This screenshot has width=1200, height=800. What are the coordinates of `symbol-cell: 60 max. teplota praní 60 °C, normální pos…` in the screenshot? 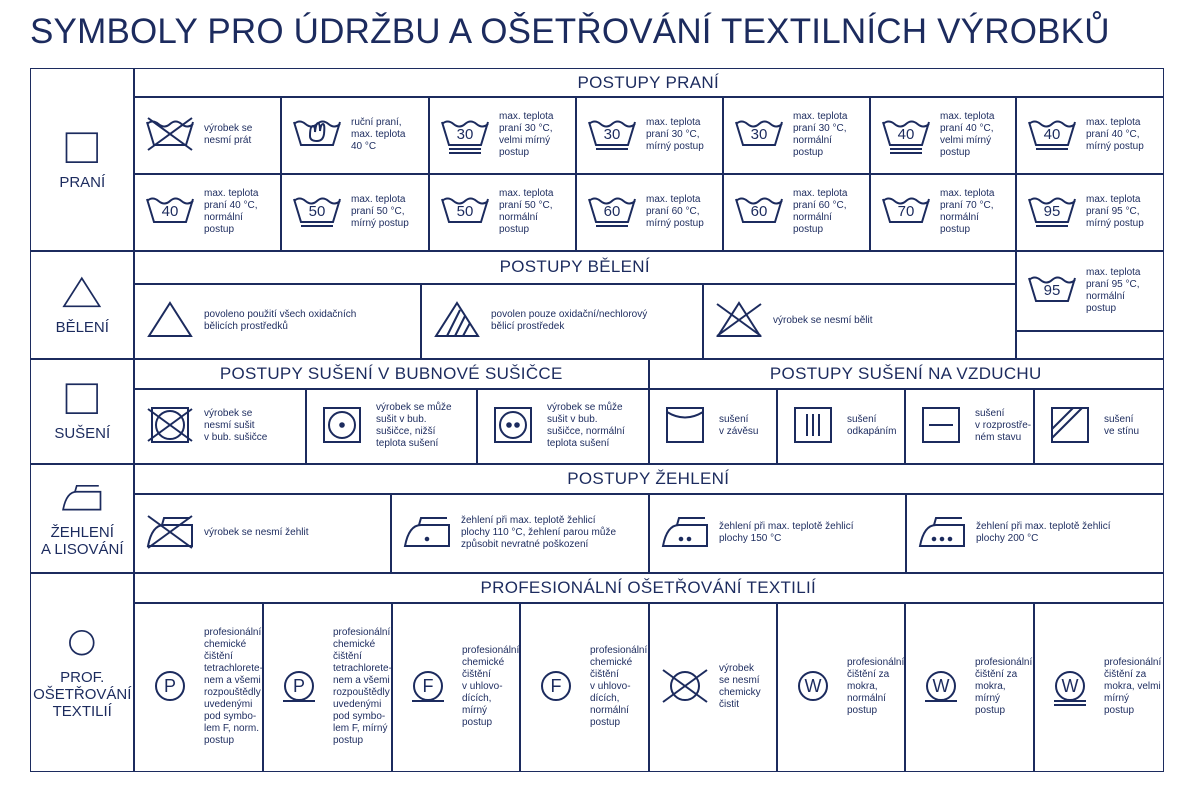 It's located at (796, 212).